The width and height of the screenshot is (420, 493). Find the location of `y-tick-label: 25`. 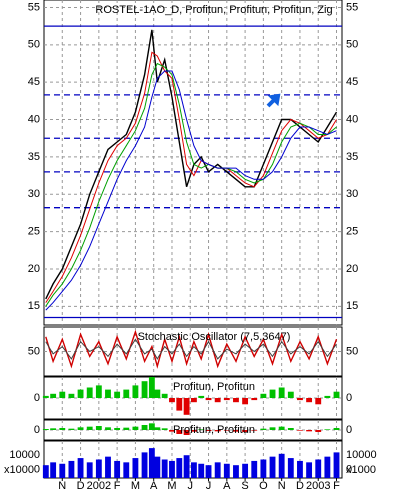

y-tick-label: 25 is located at coordinates (34, 232).